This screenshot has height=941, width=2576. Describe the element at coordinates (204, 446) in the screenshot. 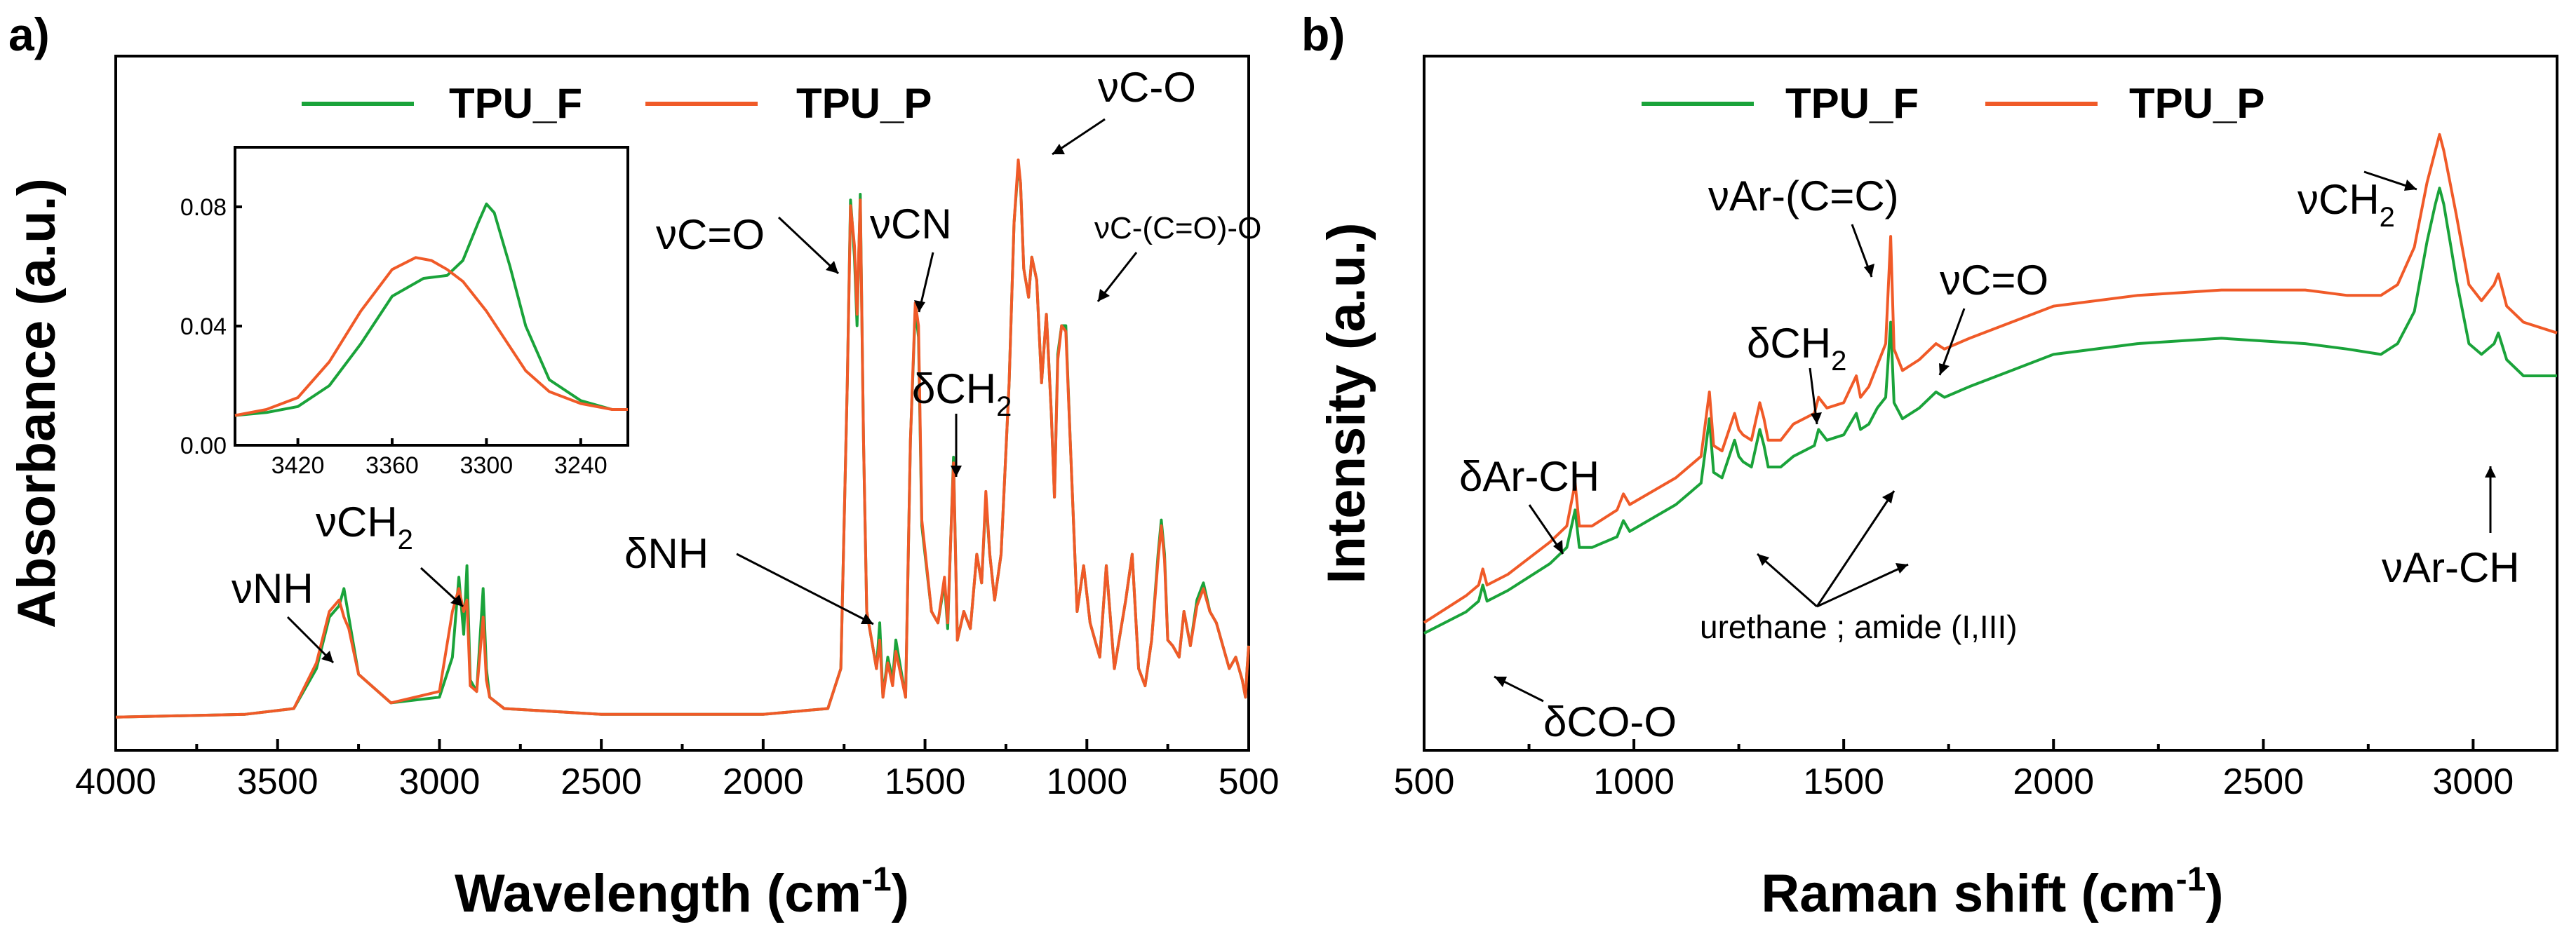

I see `inset-y-tick-label-0: 0.00` at that location.